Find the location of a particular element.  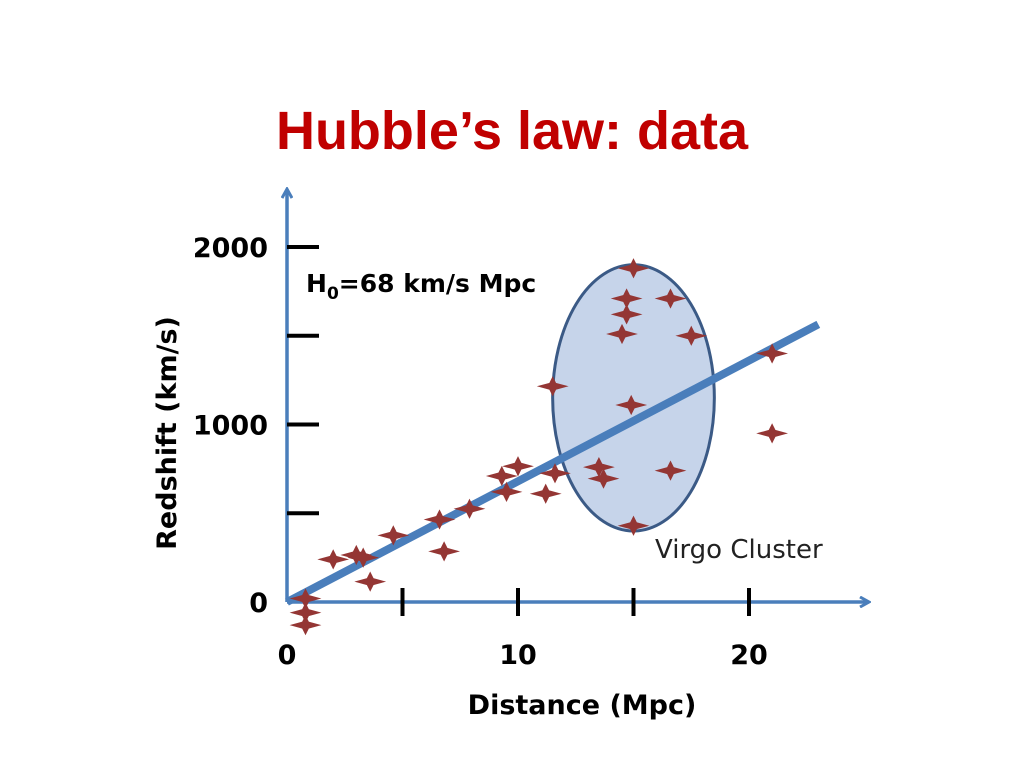

y-axis-label: Redshift (km/s) is located at coordinates (167, 433).